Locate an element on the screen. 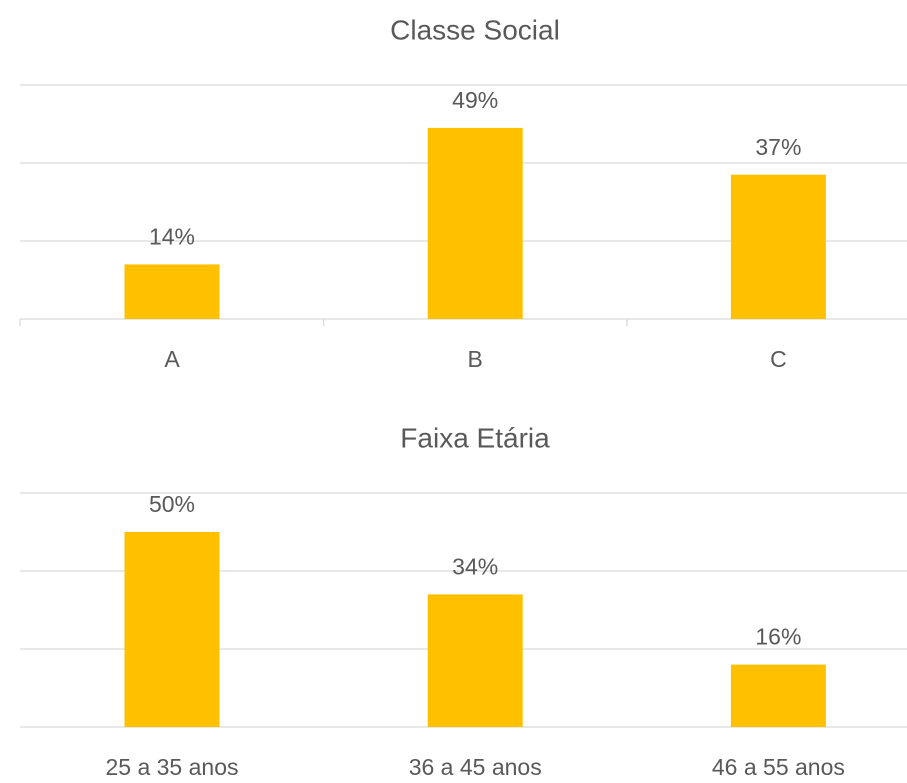 Image resolution: width=907 pixels, height=783 pixels. data-label: 14% is located at coordinates (172, 236).